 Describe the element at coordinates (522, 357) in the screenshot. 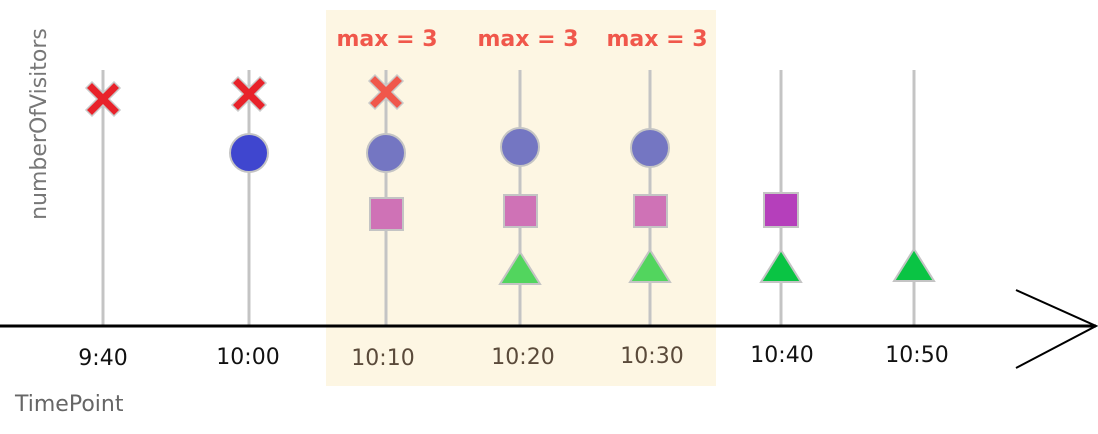

I see `time-label-1020: 10:20` at that location.